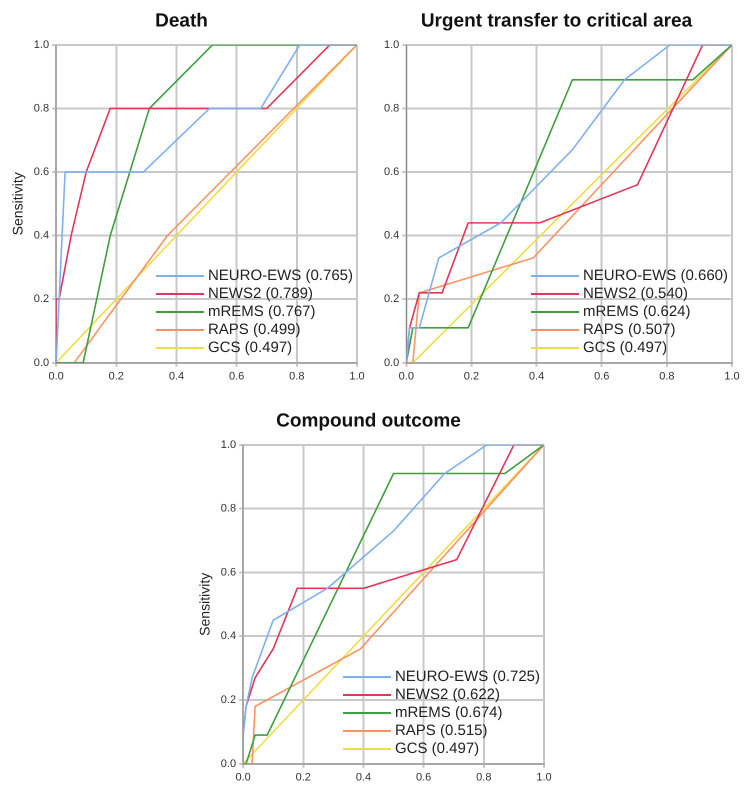 Image resolution: width=750 pixels, height=791 pixels. I want to click on chart-title: Death, so click(181, 21).